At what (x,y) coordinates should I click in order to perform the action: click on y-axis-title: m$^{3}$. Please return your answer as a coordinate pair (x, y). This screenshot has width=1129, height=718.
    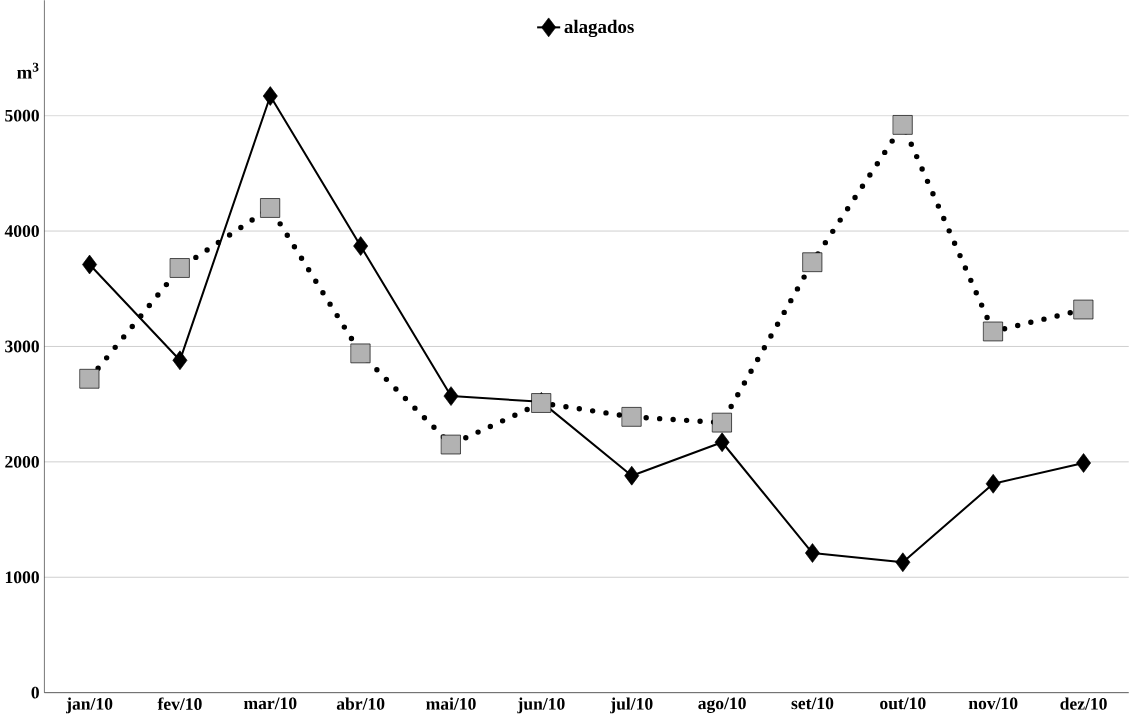
    Looking at the image, I should click on (28, 70).